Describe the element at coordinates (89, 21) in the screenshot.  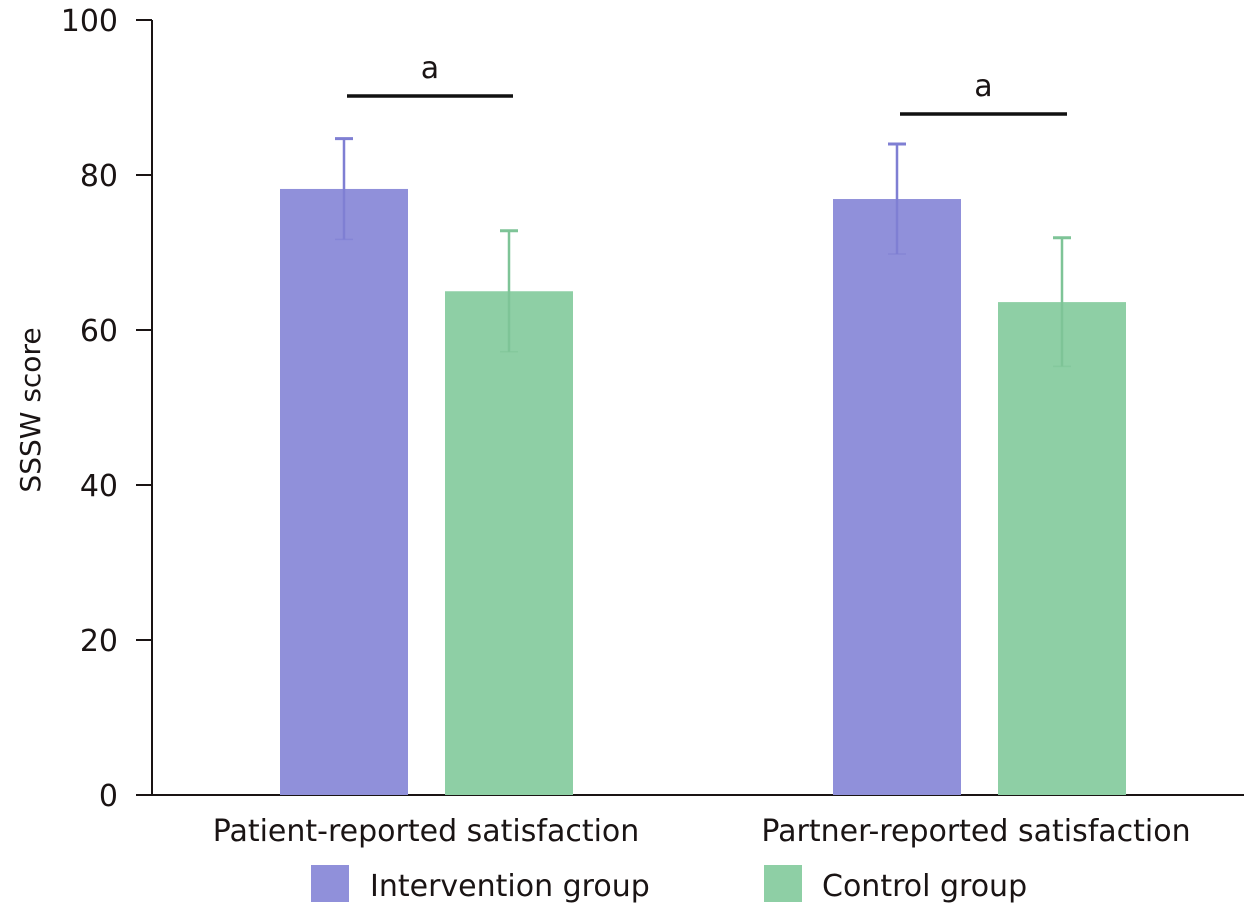
I see `y-tick-label: 100` at that location.